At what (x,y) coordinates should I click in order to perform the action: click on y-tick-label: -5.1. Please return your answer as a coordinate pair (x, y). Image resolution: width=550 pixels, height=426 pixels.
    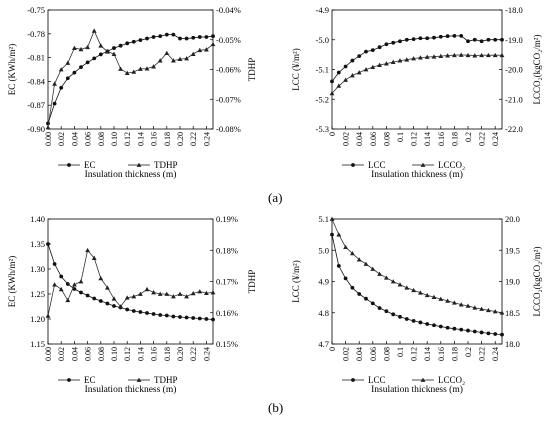
    Looking at the image, I should click on (322, 70).